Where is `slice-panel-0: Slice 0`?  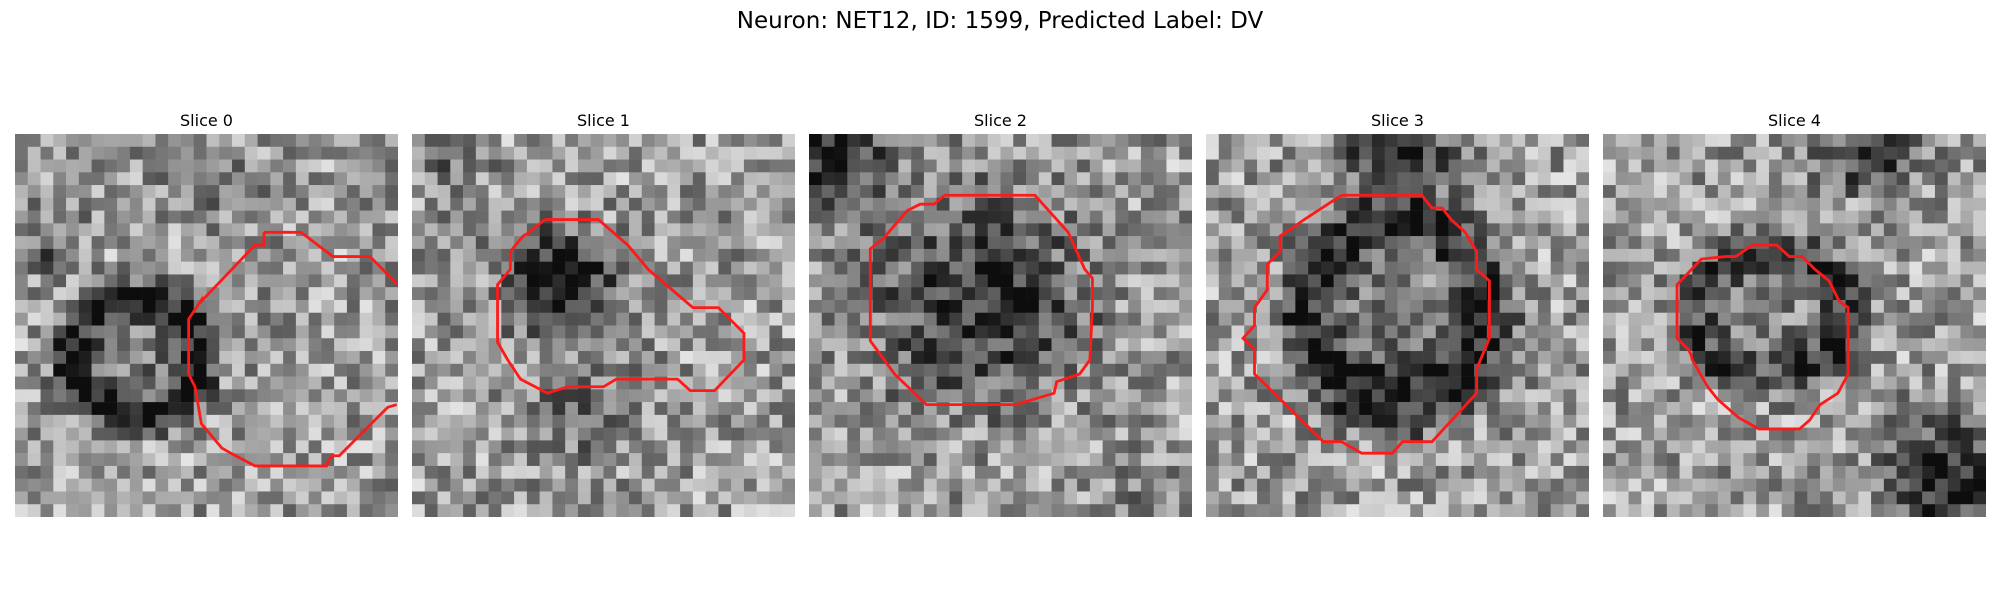 slice-panel-0: Slice 0 is located at coordinates (206, 312).